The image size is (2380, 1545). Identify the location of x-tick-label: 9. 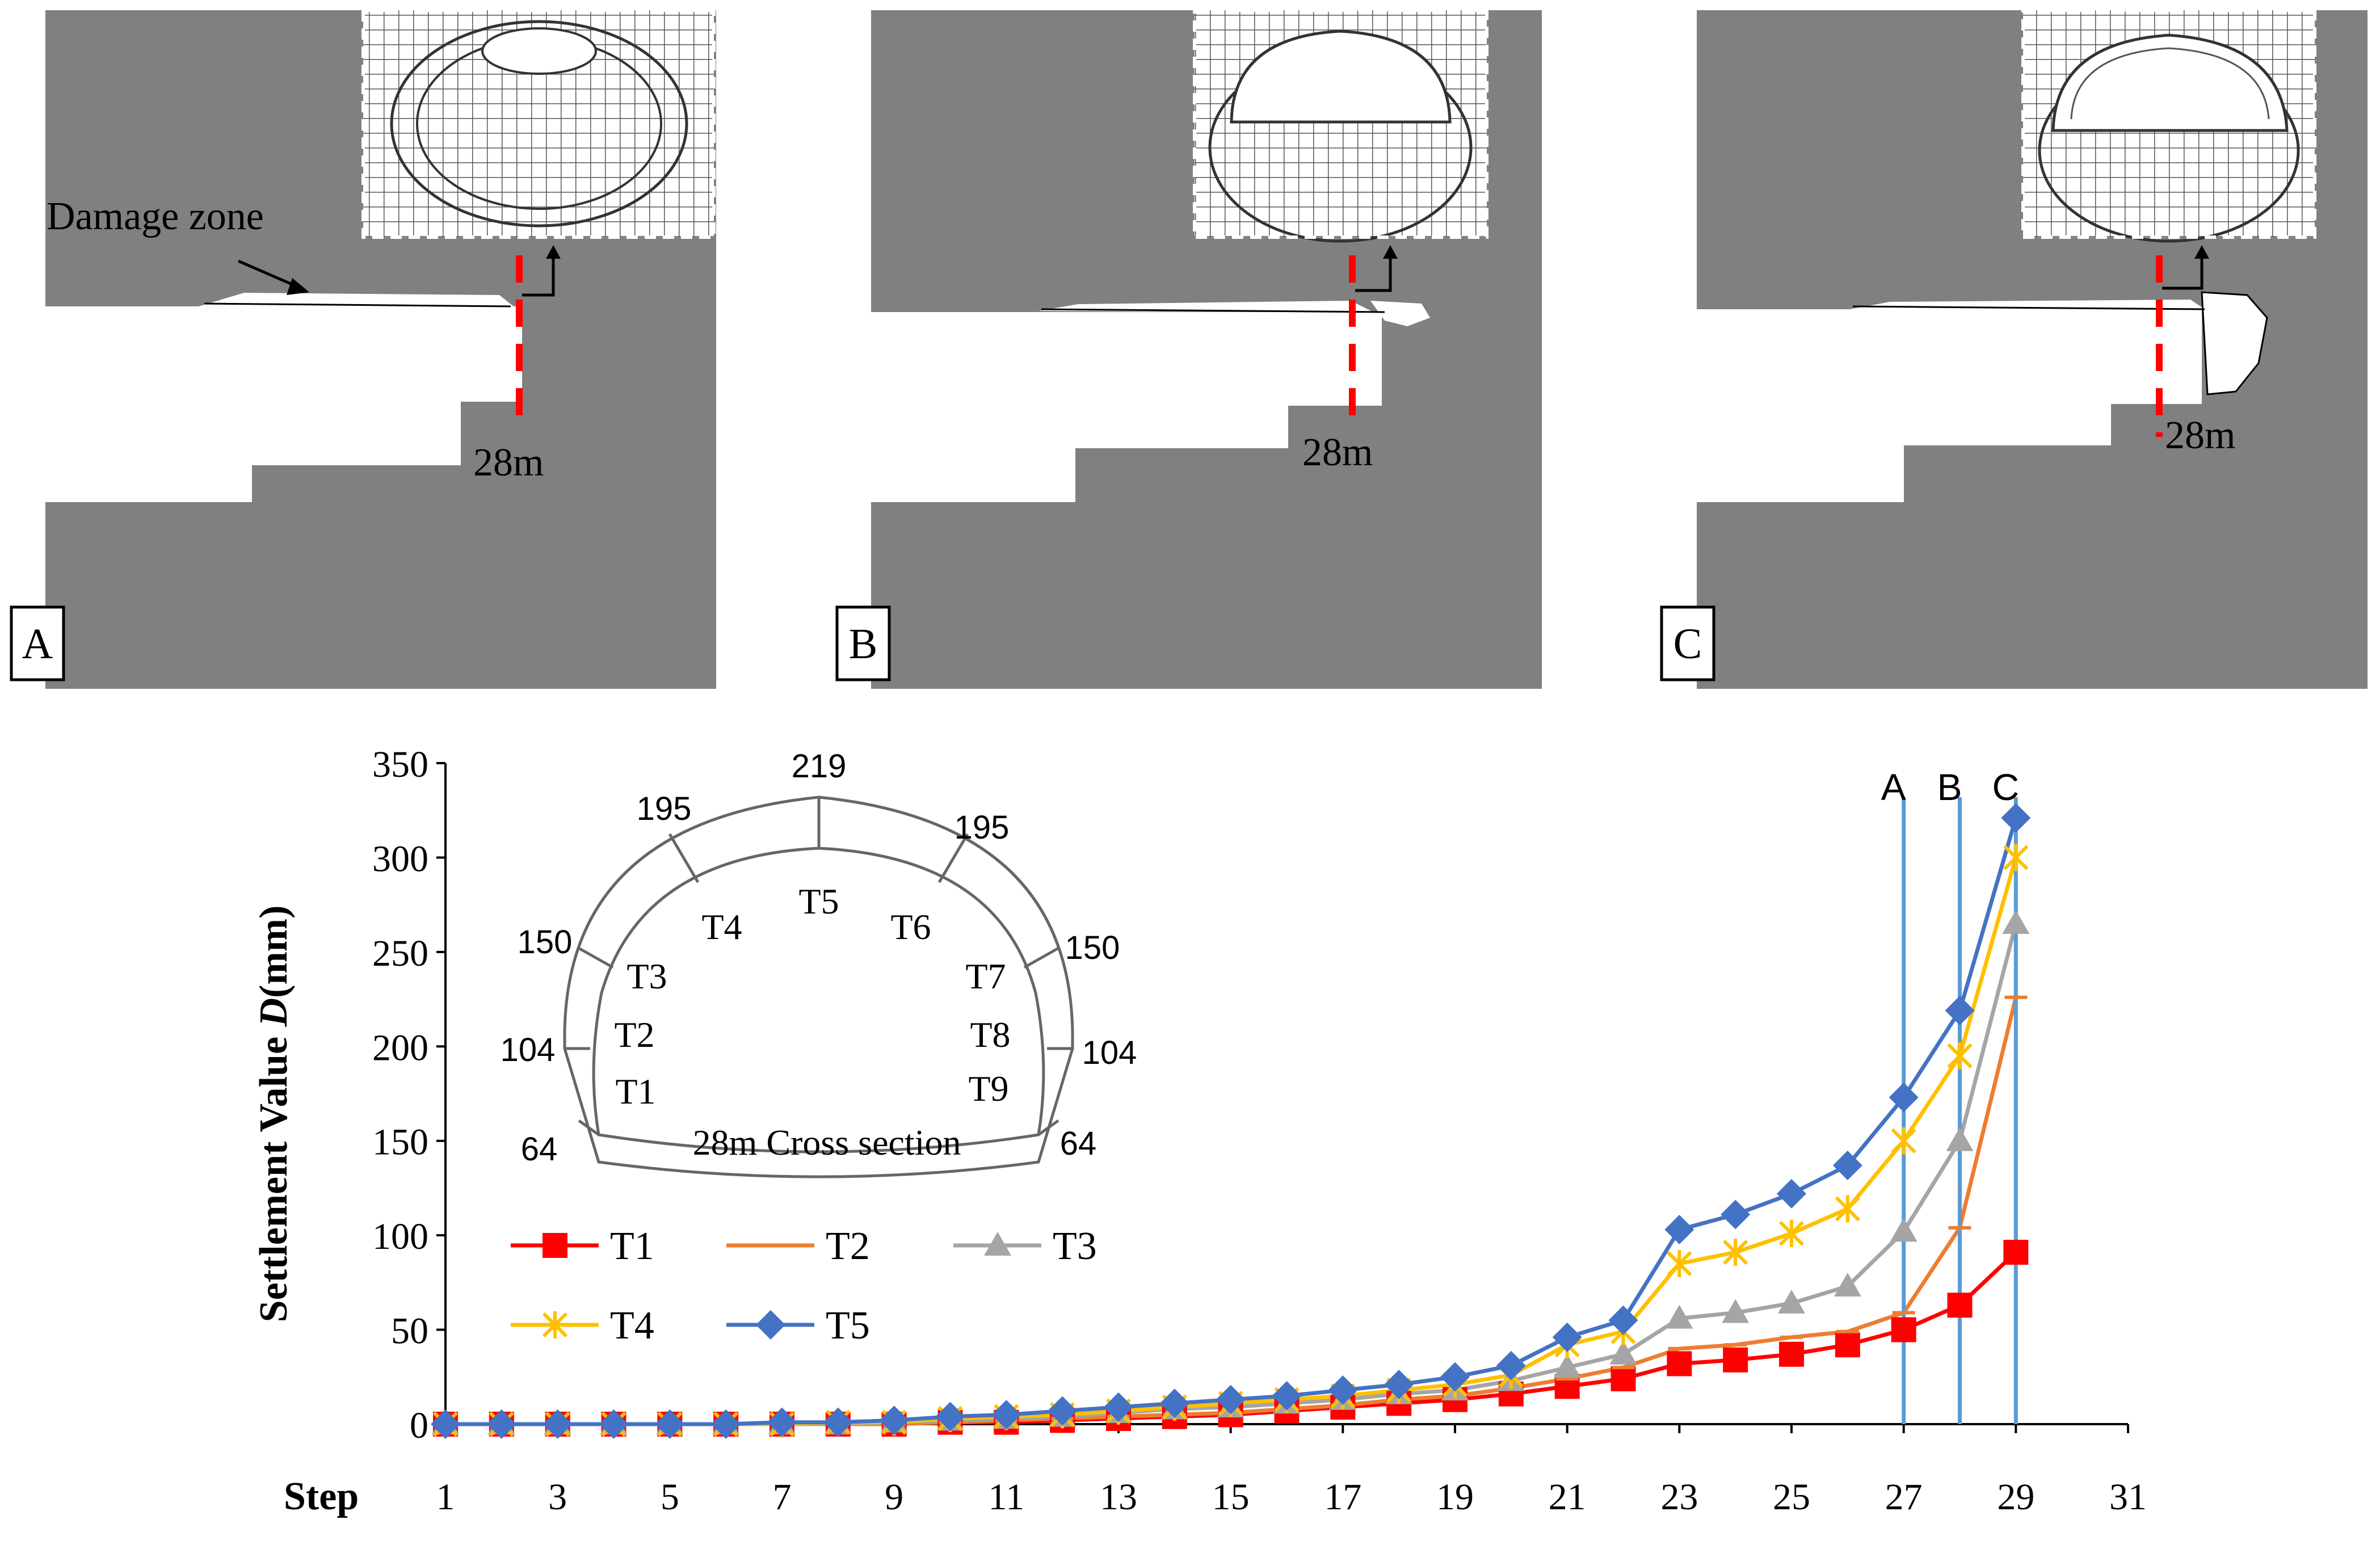
(894, 1497).